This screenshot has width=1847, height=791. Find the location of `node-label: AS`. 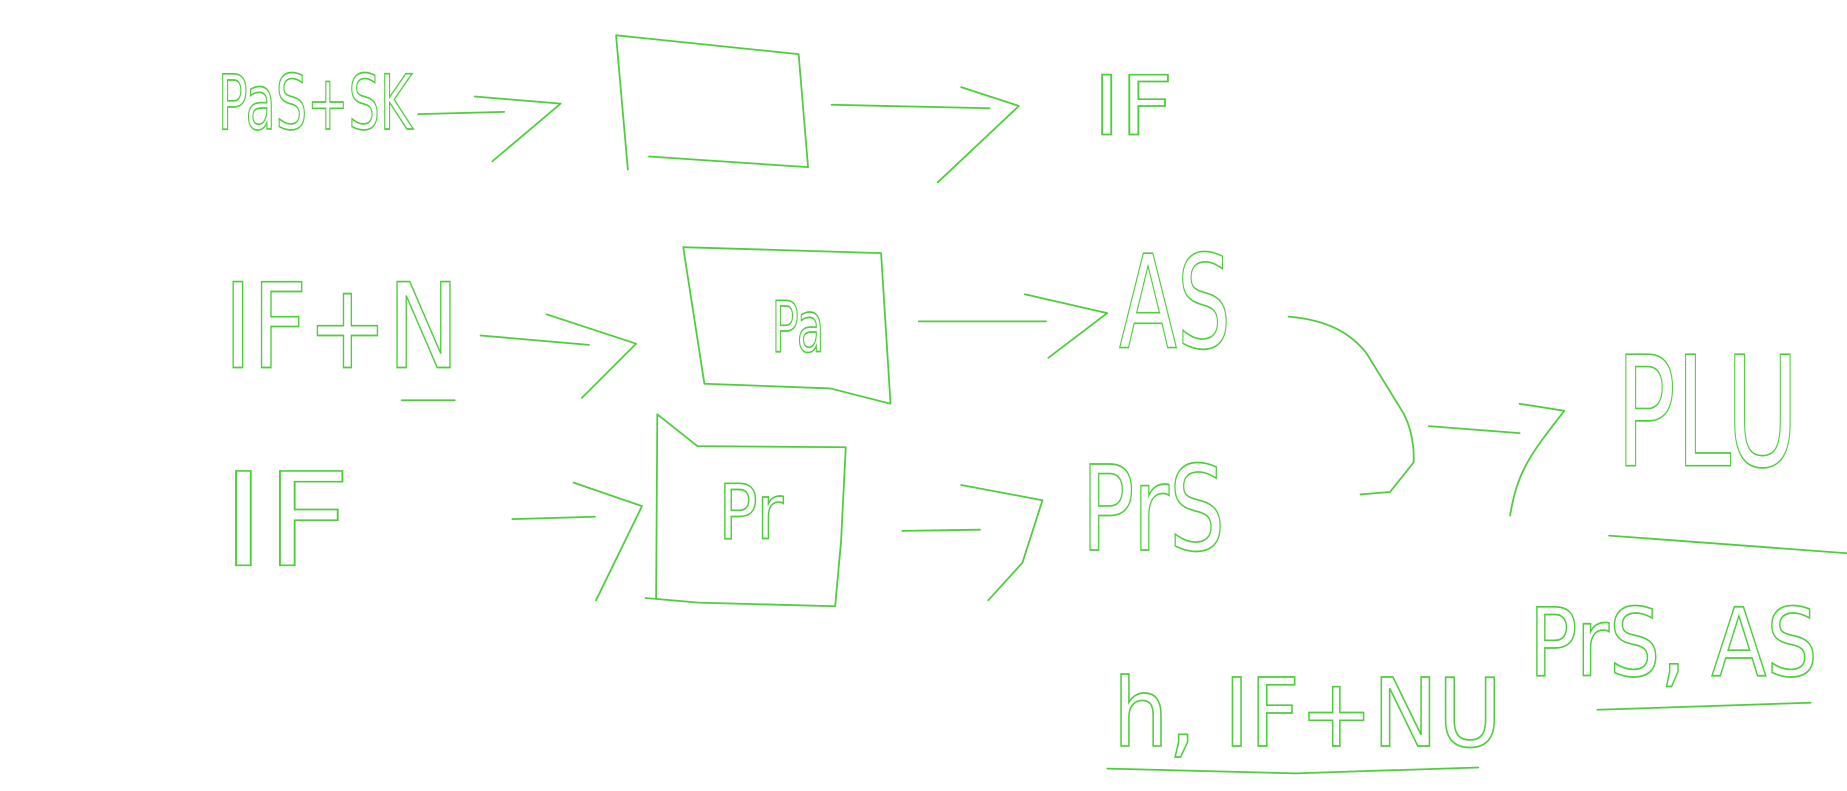

node-label: AS is located at coordinates (1175, 303).